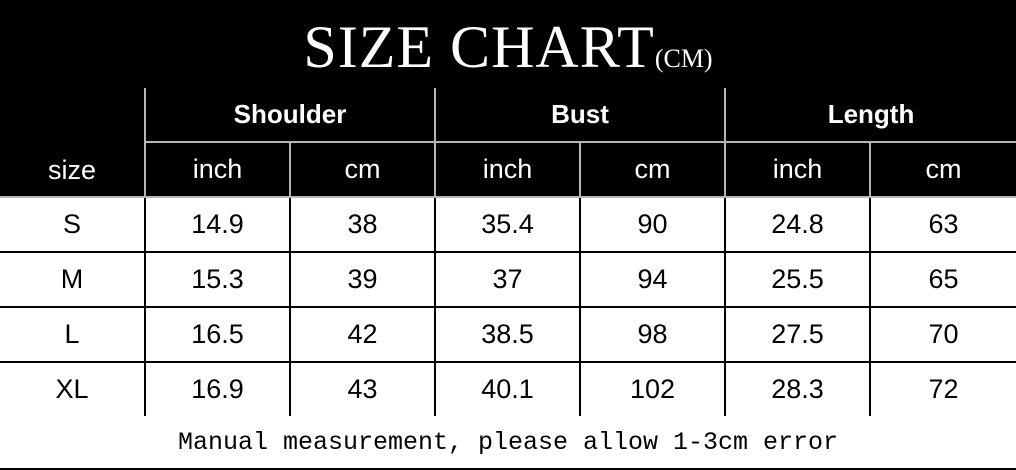 Image resolution: width=1016 pixels, height=470 pixels. Describe the element at coordinates (942, 225) in the screenshot. I see `value-cell: 63` at that location.